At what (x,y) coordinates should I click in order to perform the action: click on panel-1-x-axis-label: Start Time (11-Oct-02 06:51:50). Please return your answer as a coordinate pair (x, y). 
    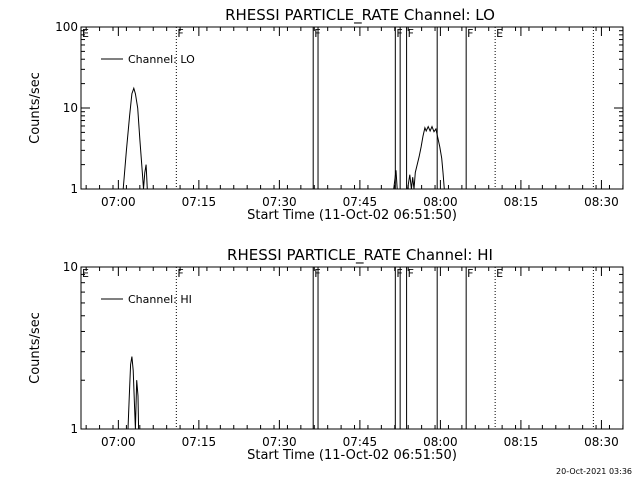
    Looking at the image, I should click on (352, 215).